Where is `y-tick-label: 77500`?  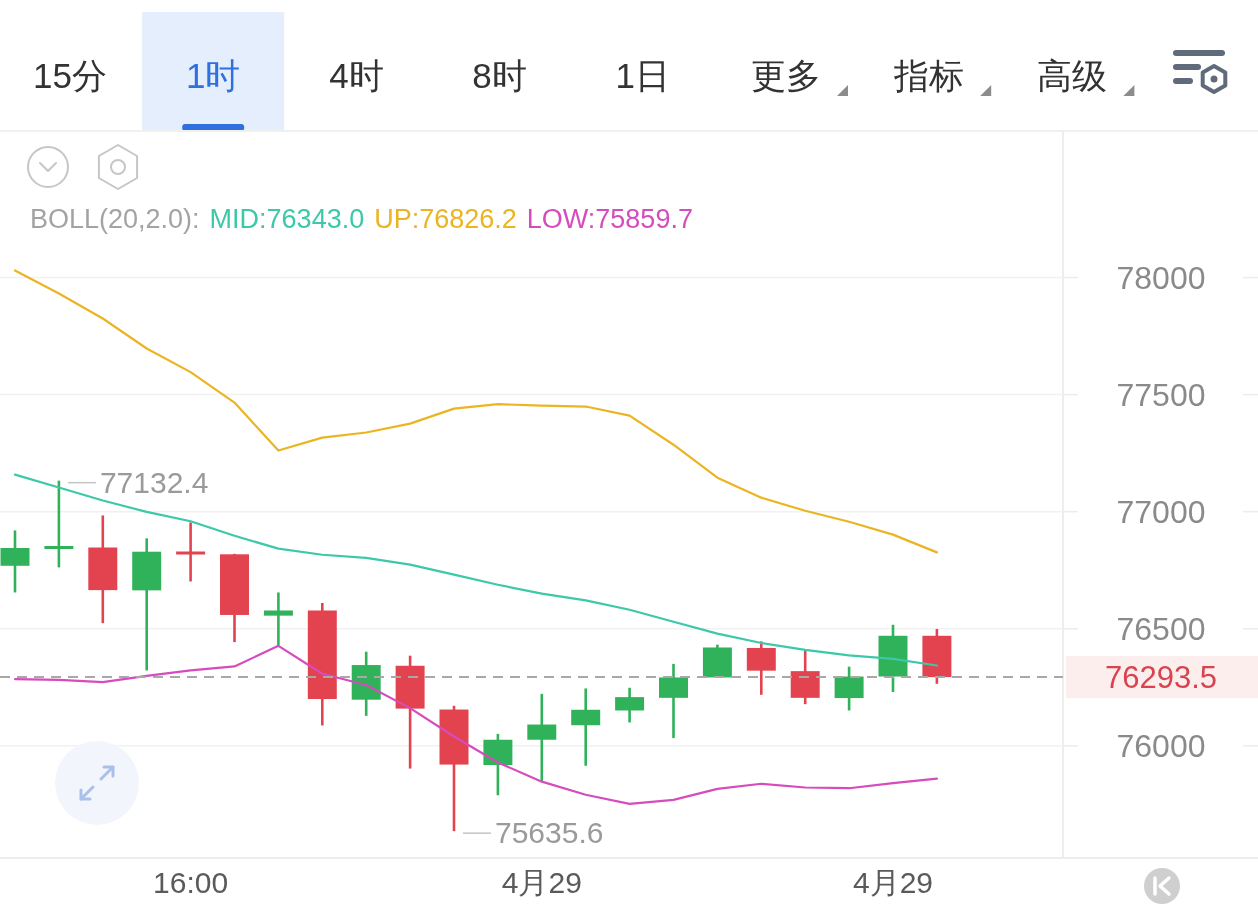
y-tick-label: 77500 is located at coordinates (1161, 395).